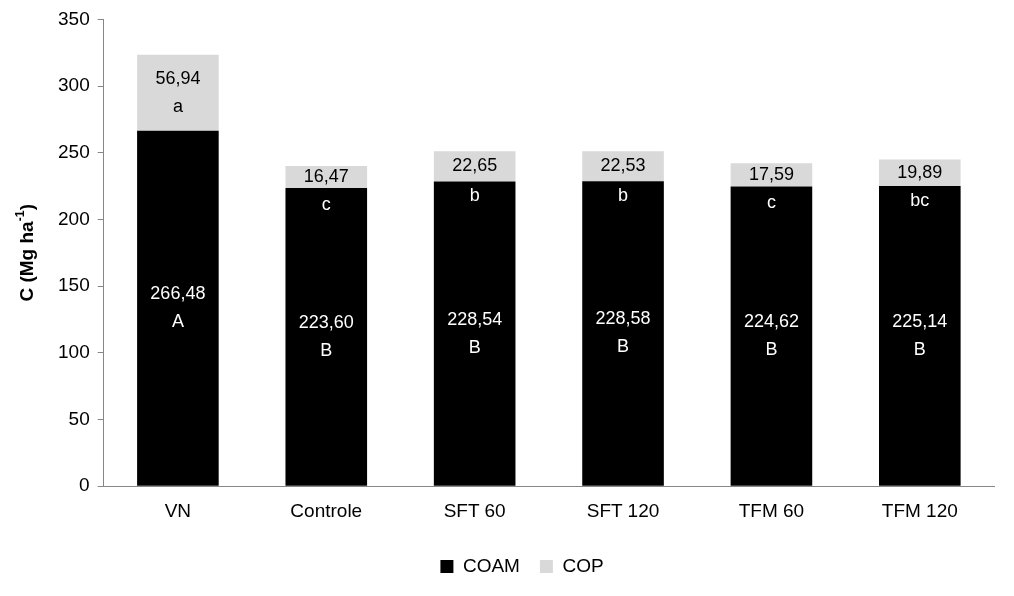  What do you see at coordinates (74, 285) in the screenshot?
I see `y-tick-label: 150` at bounding box center [74, 285].